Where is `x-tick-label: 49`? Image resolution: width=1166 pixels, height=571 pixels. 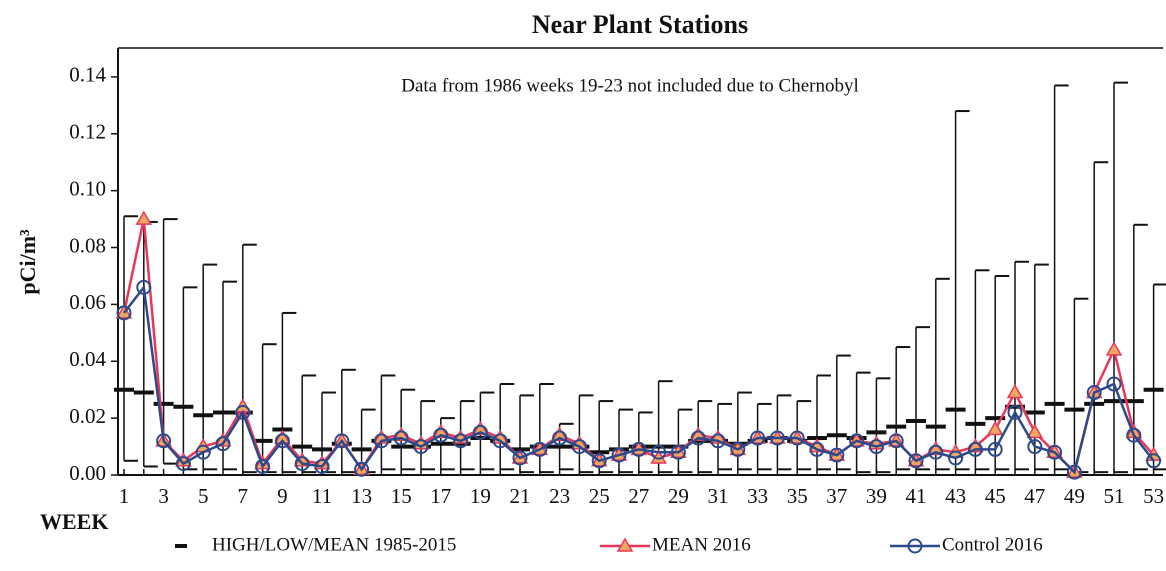 x-tick-label: 49 is located at coordinates (1074, 496).